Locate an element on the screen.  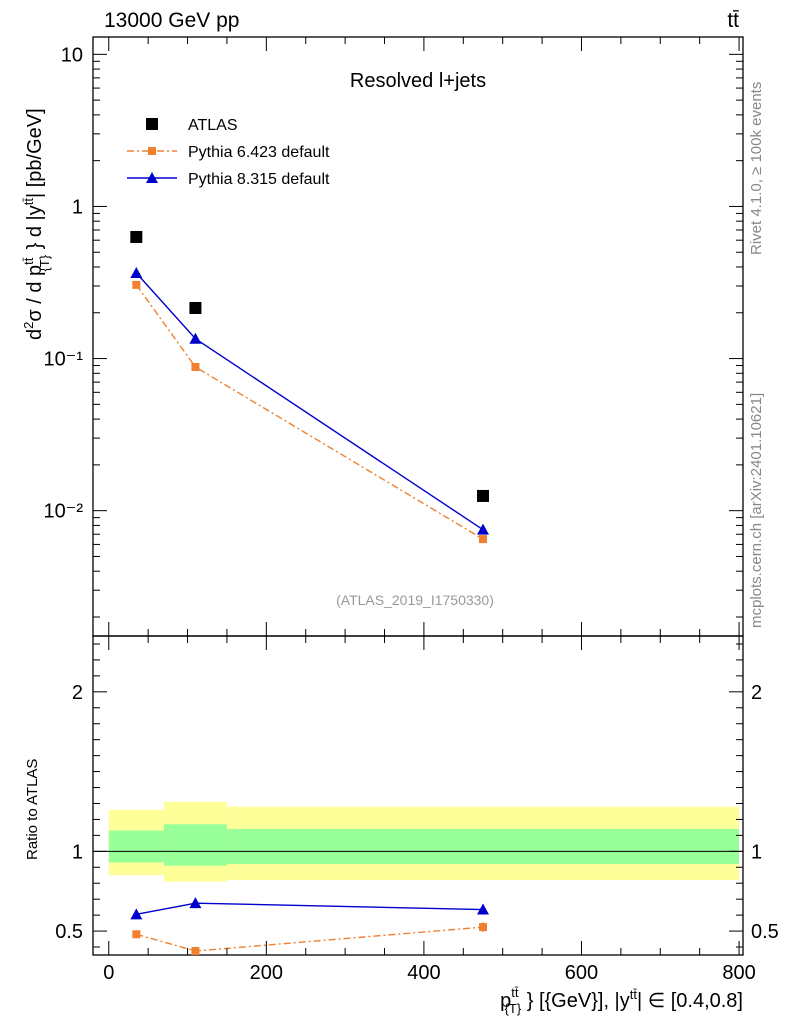
x-tick-label: 400 is located at coordinates (423, 973).